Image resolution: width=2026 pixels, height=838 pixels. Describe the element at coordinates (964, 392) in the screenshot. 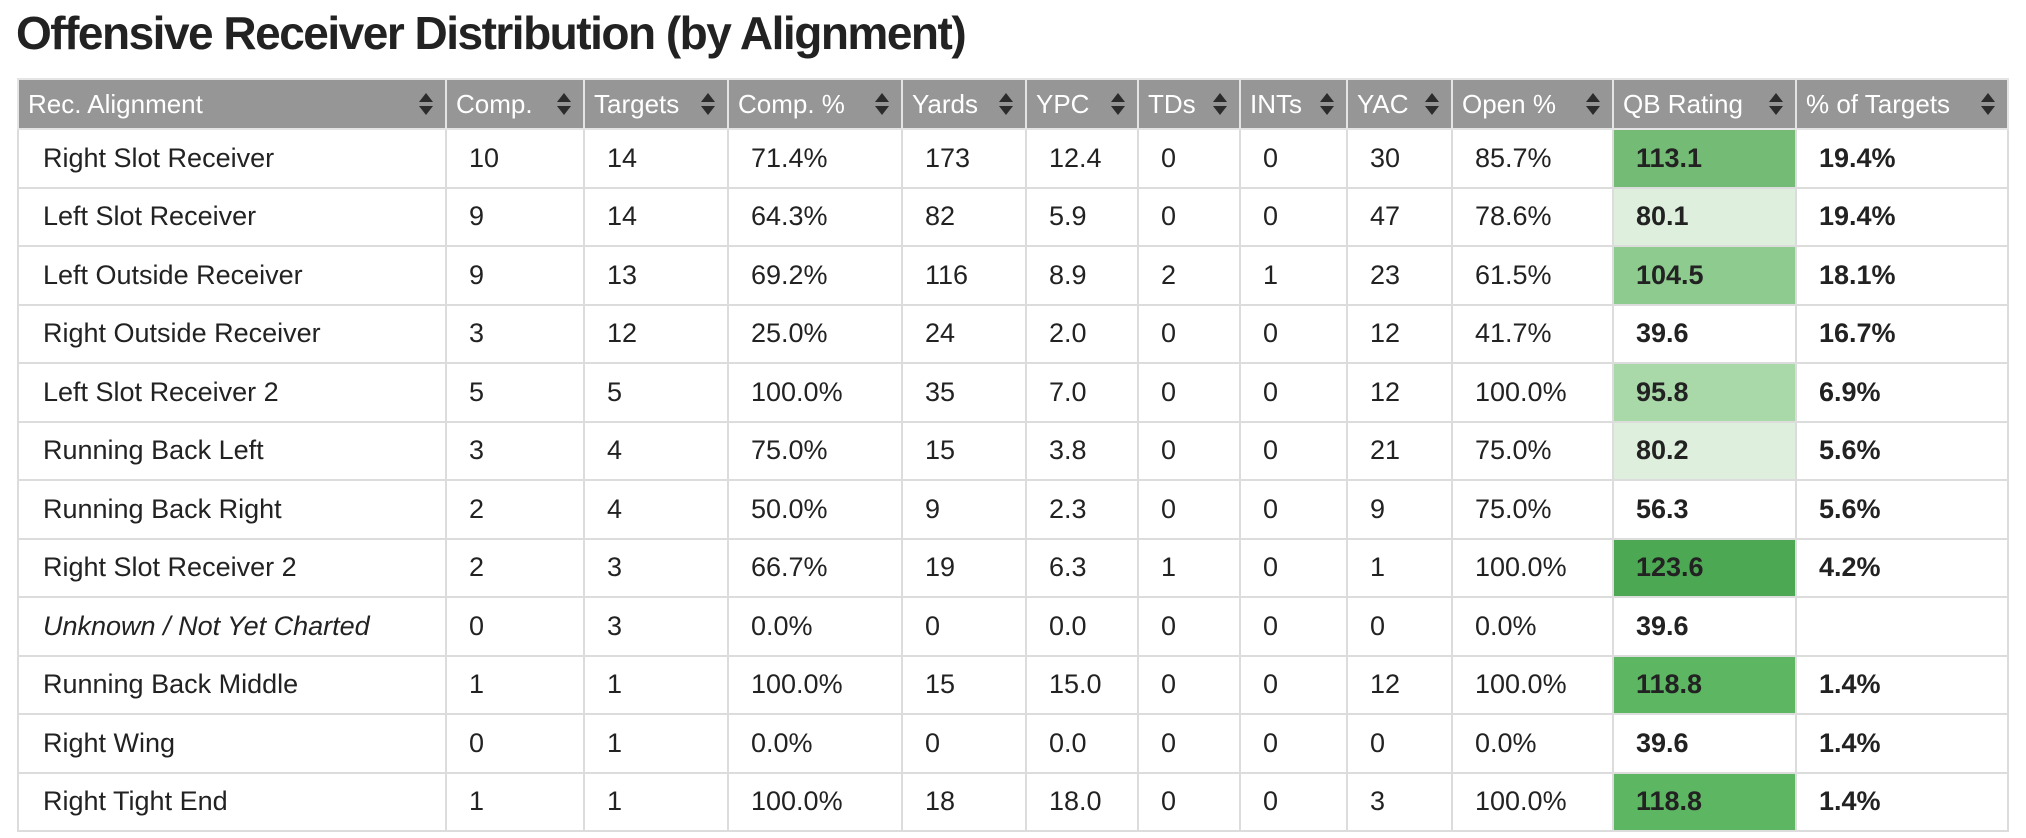

I see `cell-yards: 35` at that location.